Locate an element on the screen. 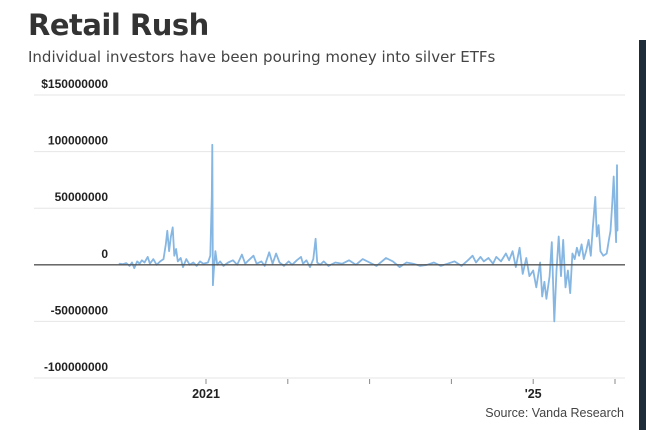 The width and height of the screenshot is (646, 430). y-tick-label: -50000000 is located at coordinates (80, 310).